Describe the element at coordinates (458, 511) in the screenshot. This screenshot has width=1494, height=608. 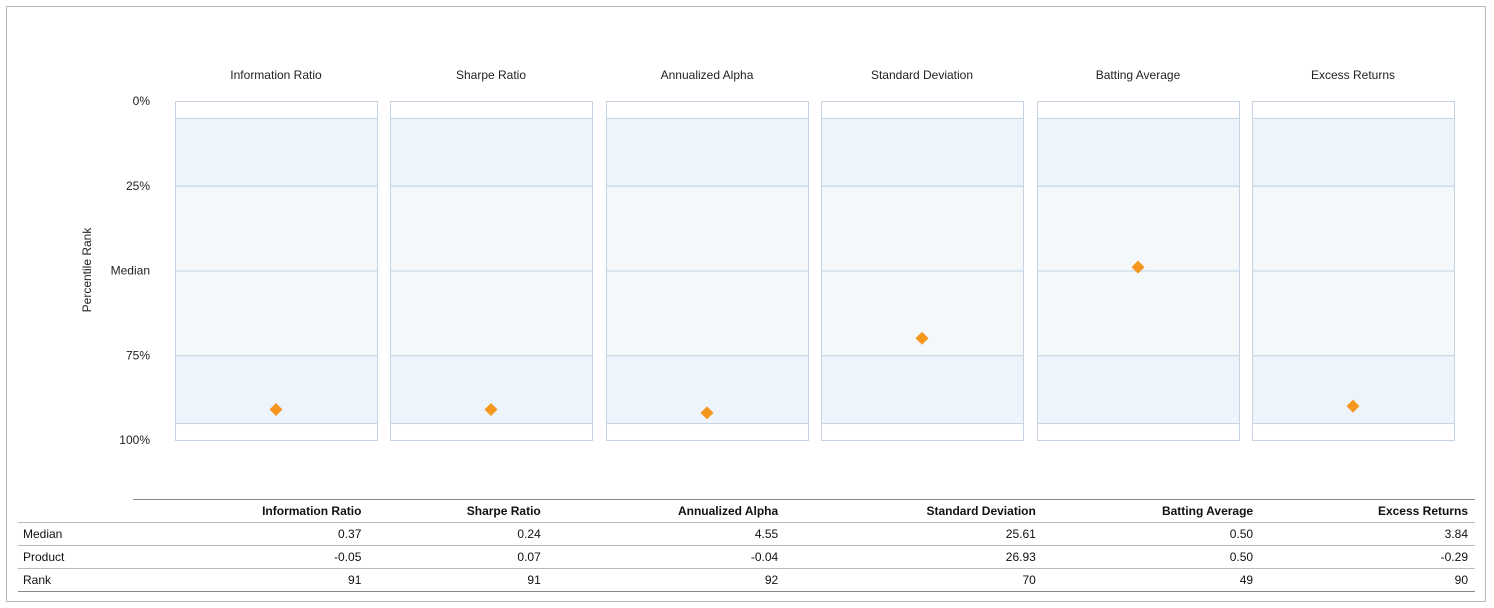
I see `table-header: Sharpe Ratio` at that location.